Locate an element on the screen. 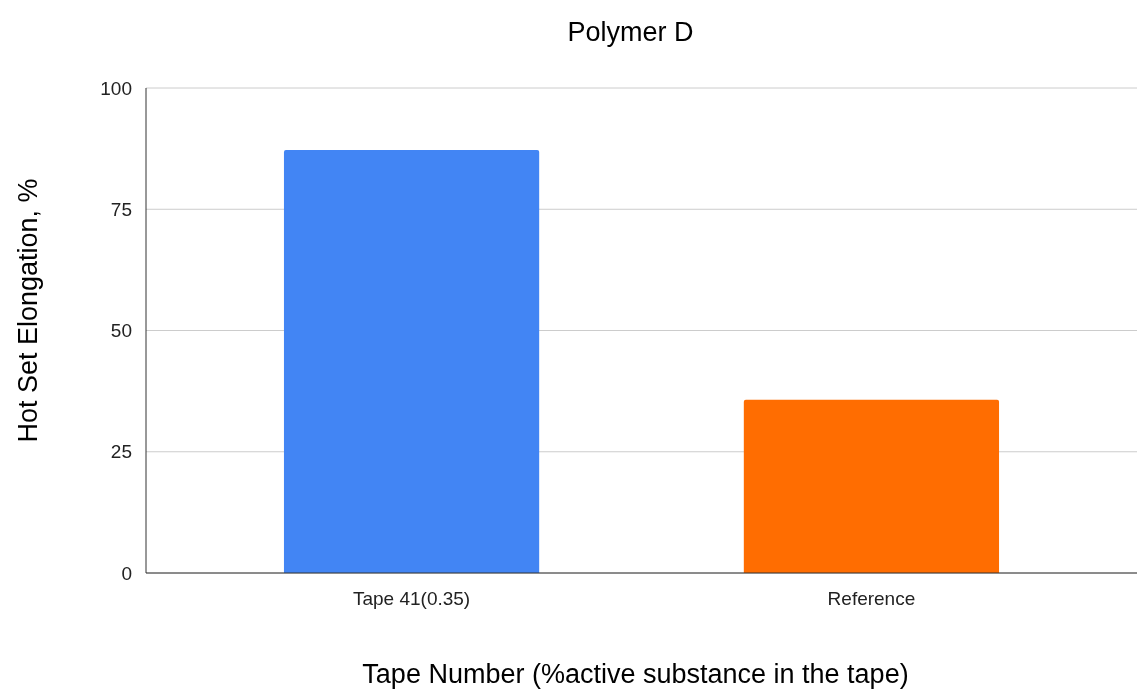 Image resolution: width=1137 pixels, height=691 pixels. x-tick-label: Tape 41(0.35) is located at coordinates (411, 598).